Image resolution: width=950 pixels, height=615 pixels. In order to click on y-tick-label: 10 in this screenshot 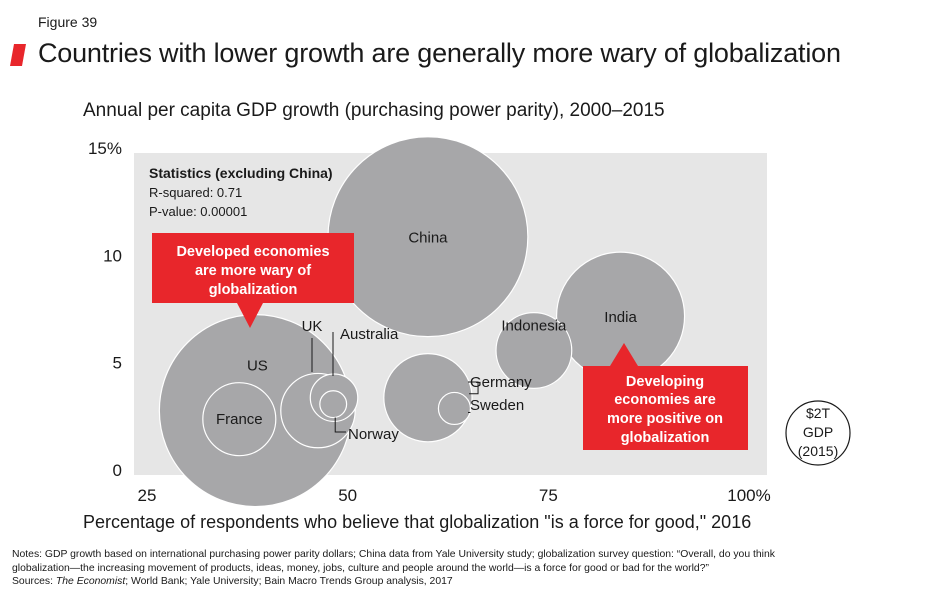, I will do `click(112, 255)`.